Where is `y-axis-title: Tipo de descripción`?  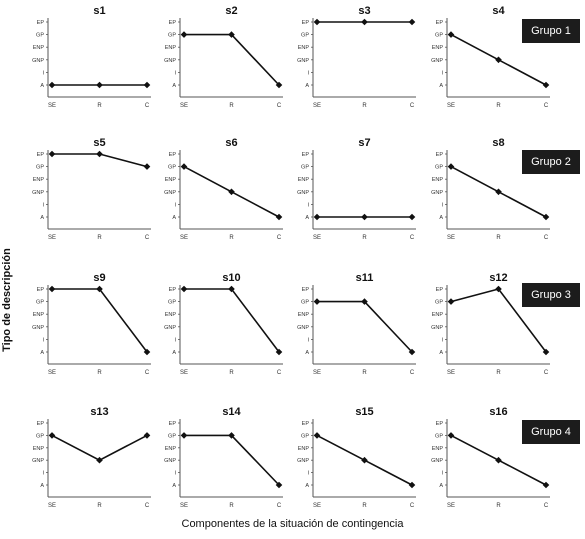
y-axis-title: Tipo de descripción is located at coordinates (7, 300).